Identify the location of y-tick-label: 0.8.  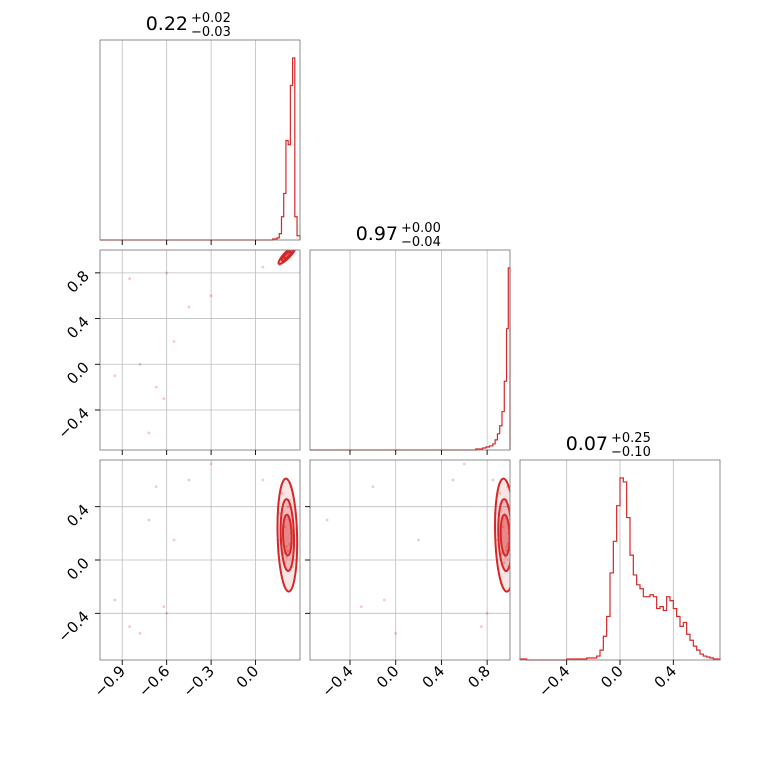
(78, 282).